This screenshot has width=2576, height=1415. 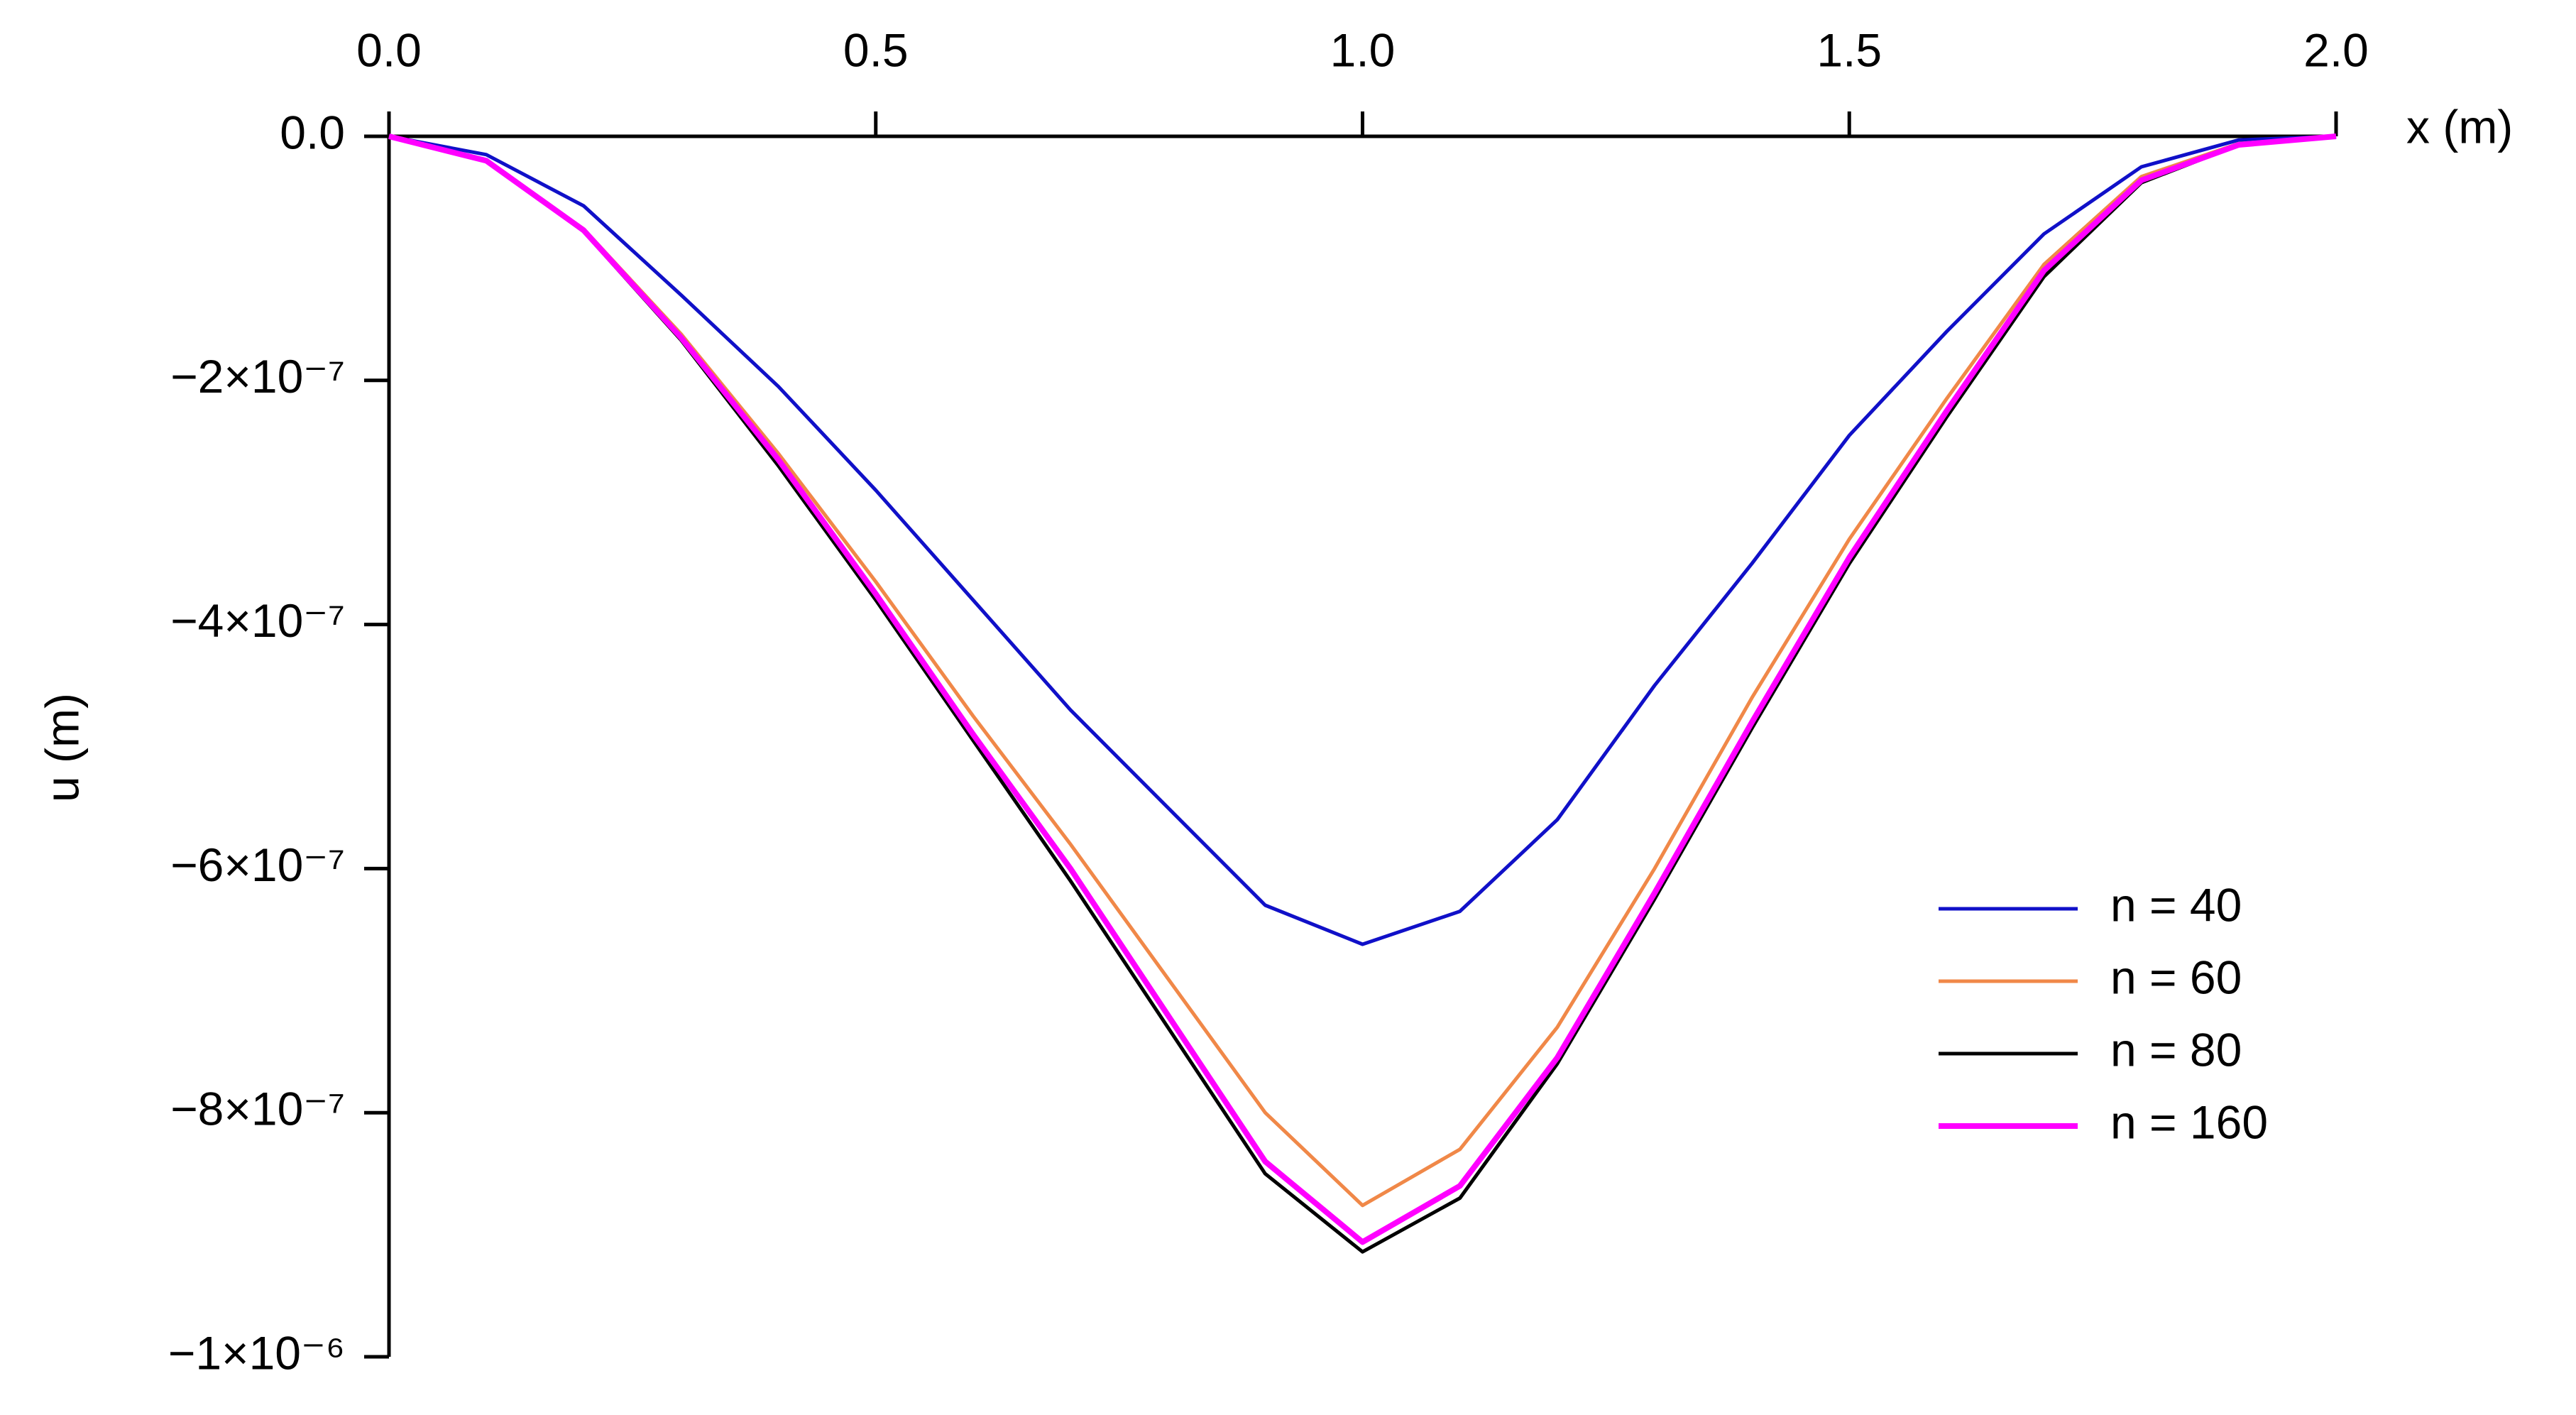 I want to click on y-tick-label: −2×10⁻⁷, so click(x=257, y=376).